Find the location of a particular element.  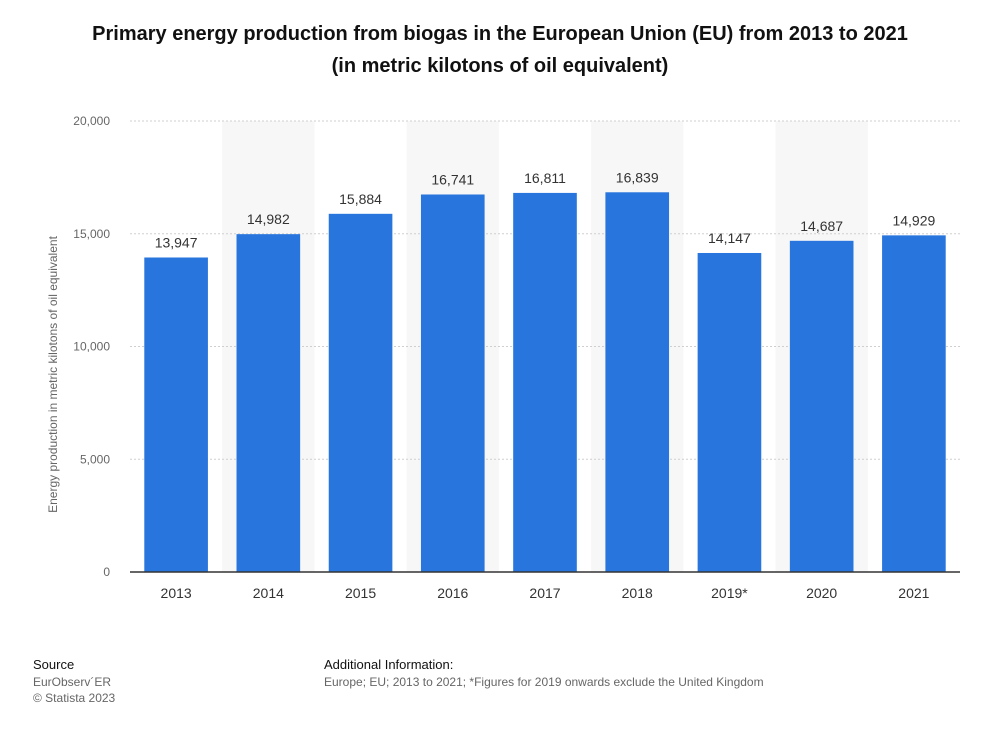

data-label: 16,811 is located at coordinates (545, 178).